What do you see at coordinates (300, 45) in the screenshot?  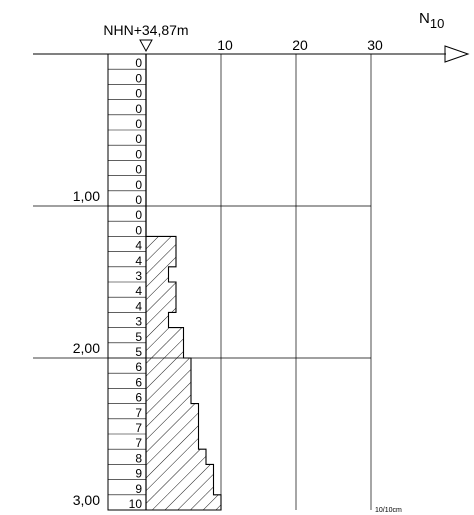 I see `x-tick-label: 20` at bounding box center [300, 45].